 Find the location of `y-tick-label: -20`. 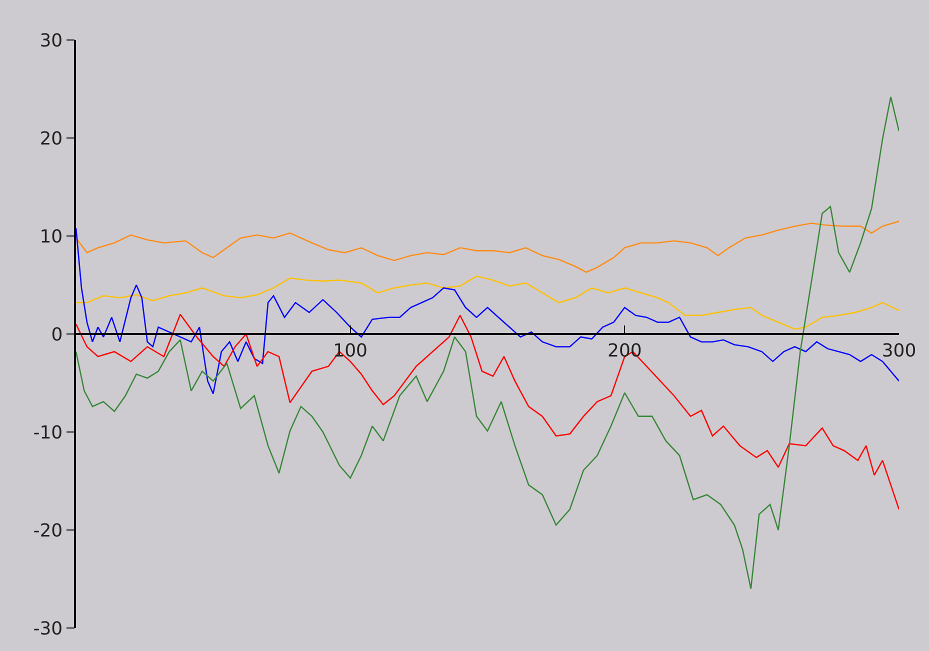

y-tick-label: -20 is located at coordinates (48, 531).